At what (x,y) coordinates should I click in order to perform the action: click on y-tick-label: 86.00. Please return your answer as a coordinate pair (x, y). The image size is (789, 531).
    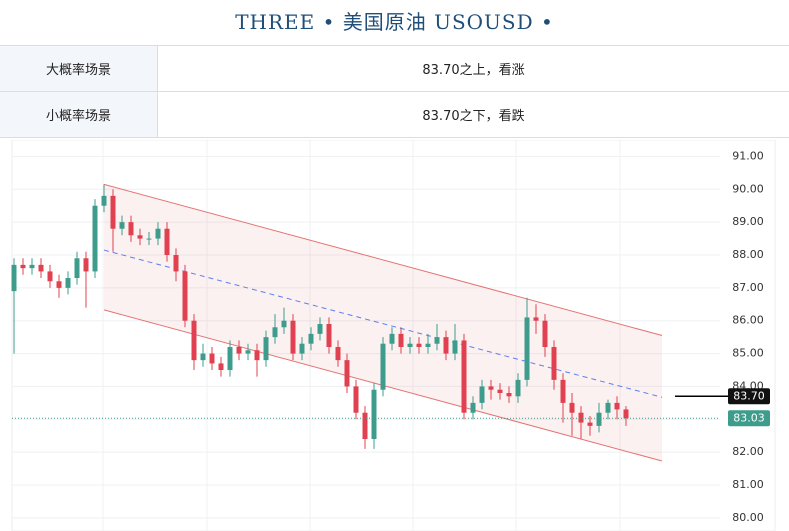
    Looking at the image, I should click on (748, 320).